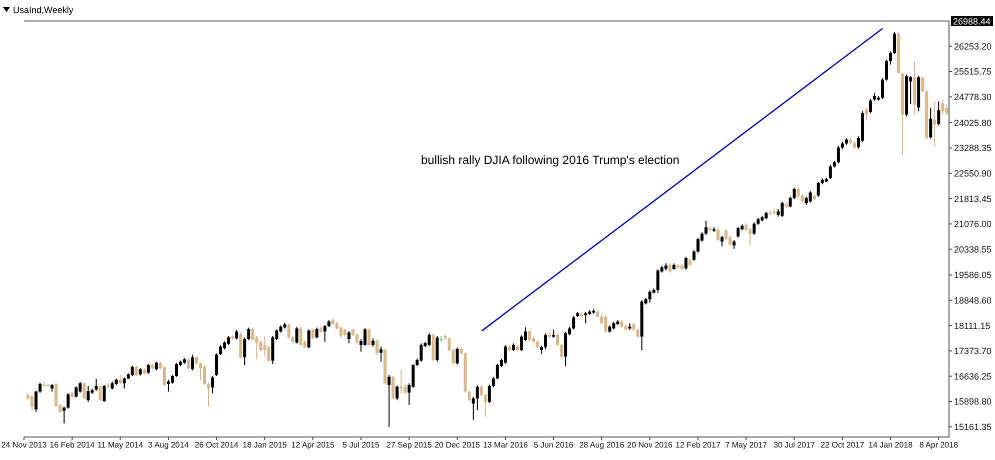 The height and width of the screenshot is (460, 995). I want to click on y-tick-label: 25515.75, so click(973, 71).